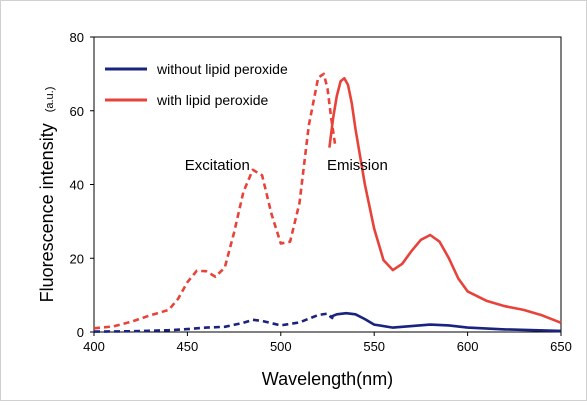 The width and height of the screenshot is (587, 405). What do you see at coordinates (50, 100) in the screenshot?
I see `y-axis-label-unit: (a.u.)` at bounding box center [50, 100].